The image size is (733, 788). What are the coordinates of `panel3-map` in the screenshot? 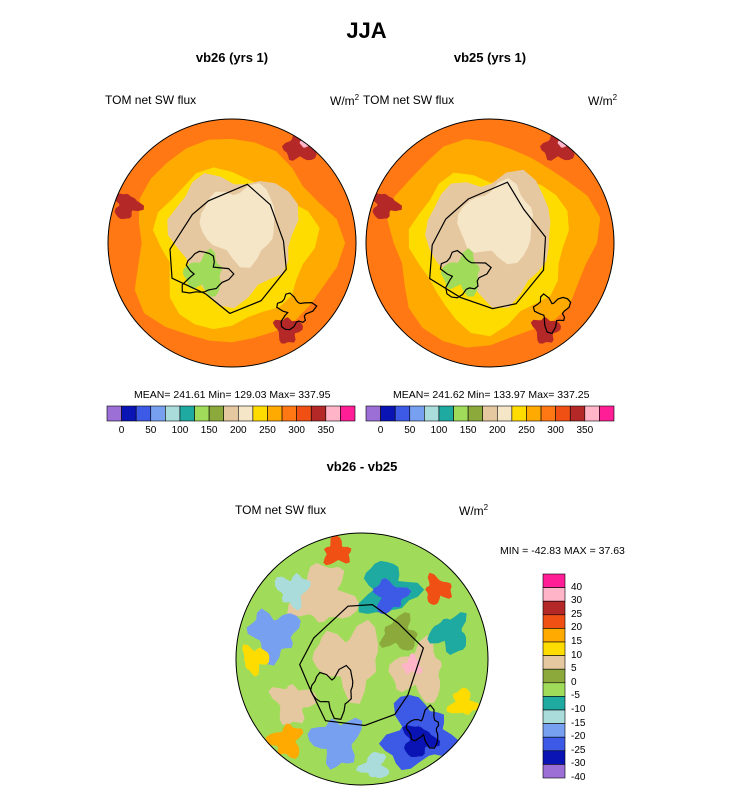 It's located at (362, 659).